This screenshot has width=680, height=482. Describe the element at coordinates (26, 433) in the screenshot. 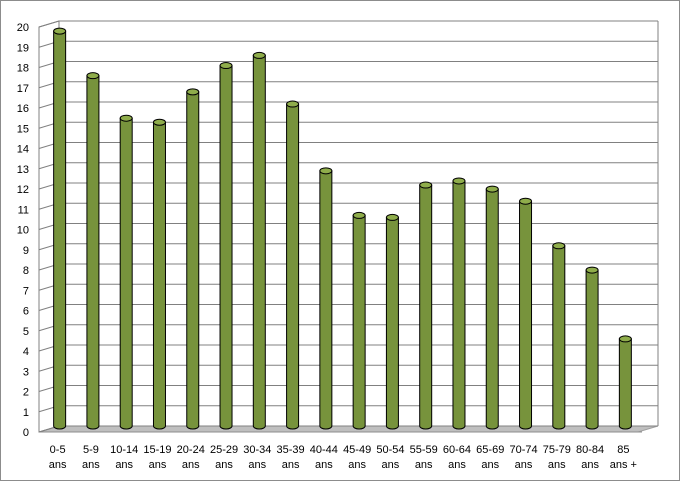

I see `y-tick-label: 0` at that location.